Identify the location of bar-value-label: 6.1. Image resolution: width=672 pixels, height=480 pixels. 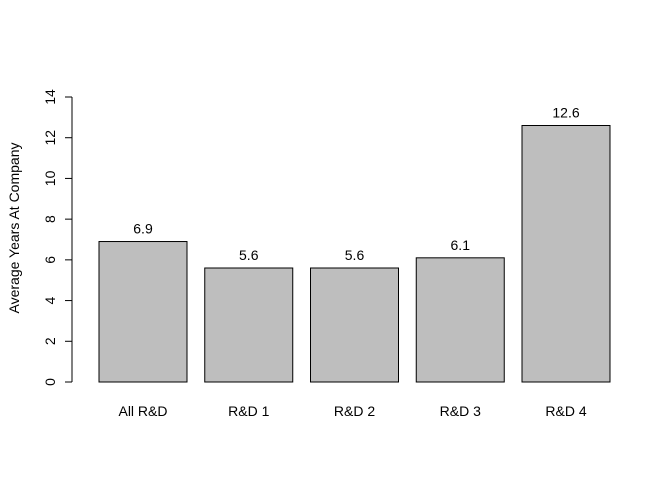
(461, 245).